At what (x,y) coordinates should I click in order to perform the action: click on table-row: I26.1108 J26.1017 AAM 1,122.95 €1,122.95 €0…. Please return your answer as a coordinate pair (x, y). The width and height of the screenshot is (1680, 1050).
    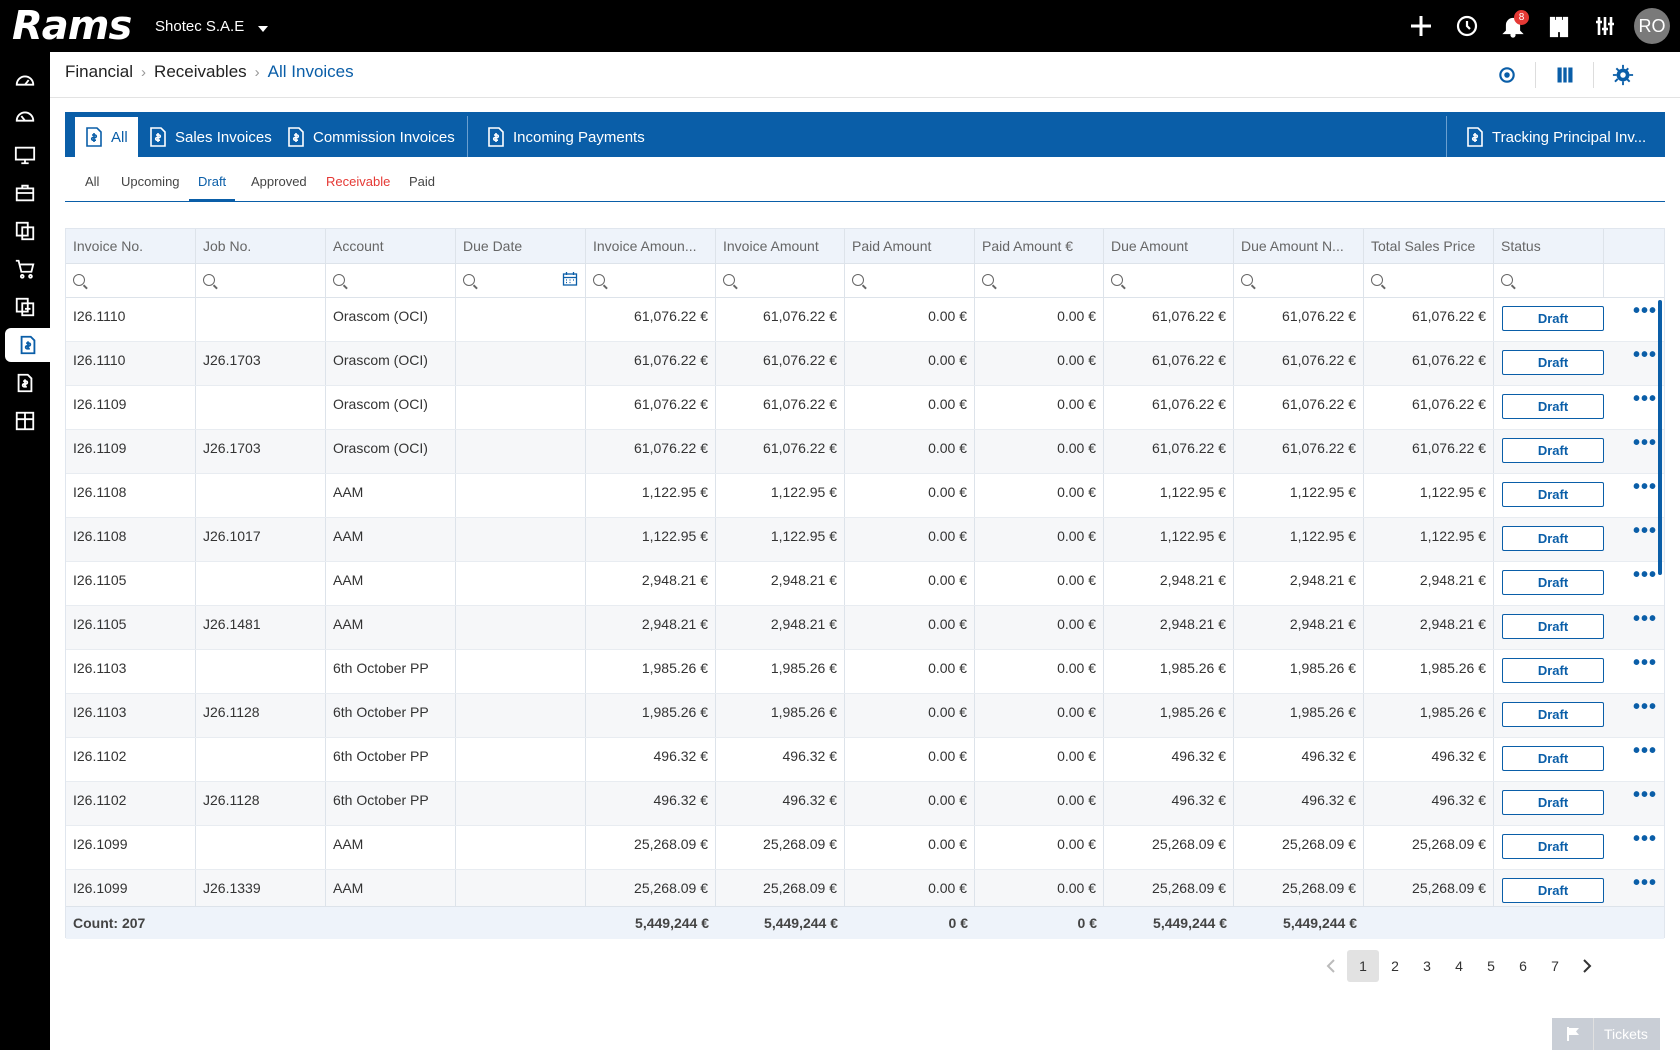
    Looking at the image, I should click on (865, 540).